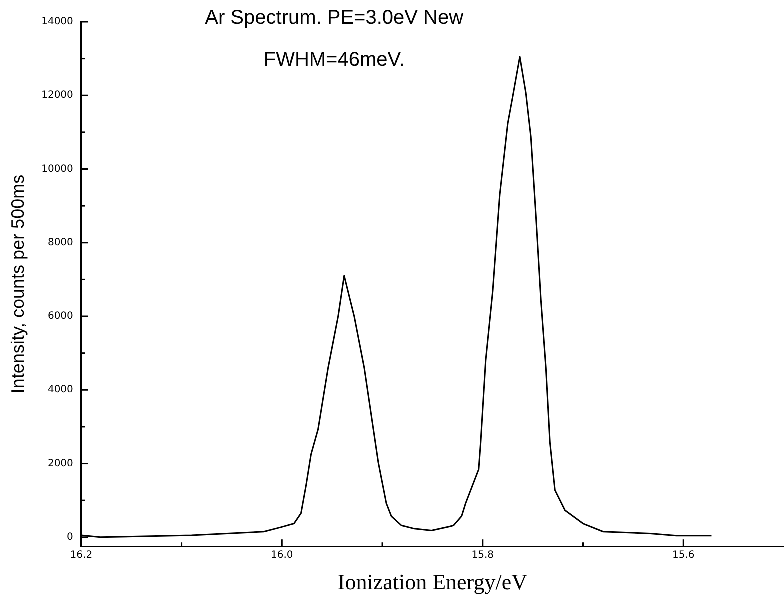 The height and width of the screenshot is (599, 784). I want to click on y-tick-label: 14000, so click(58, 22).